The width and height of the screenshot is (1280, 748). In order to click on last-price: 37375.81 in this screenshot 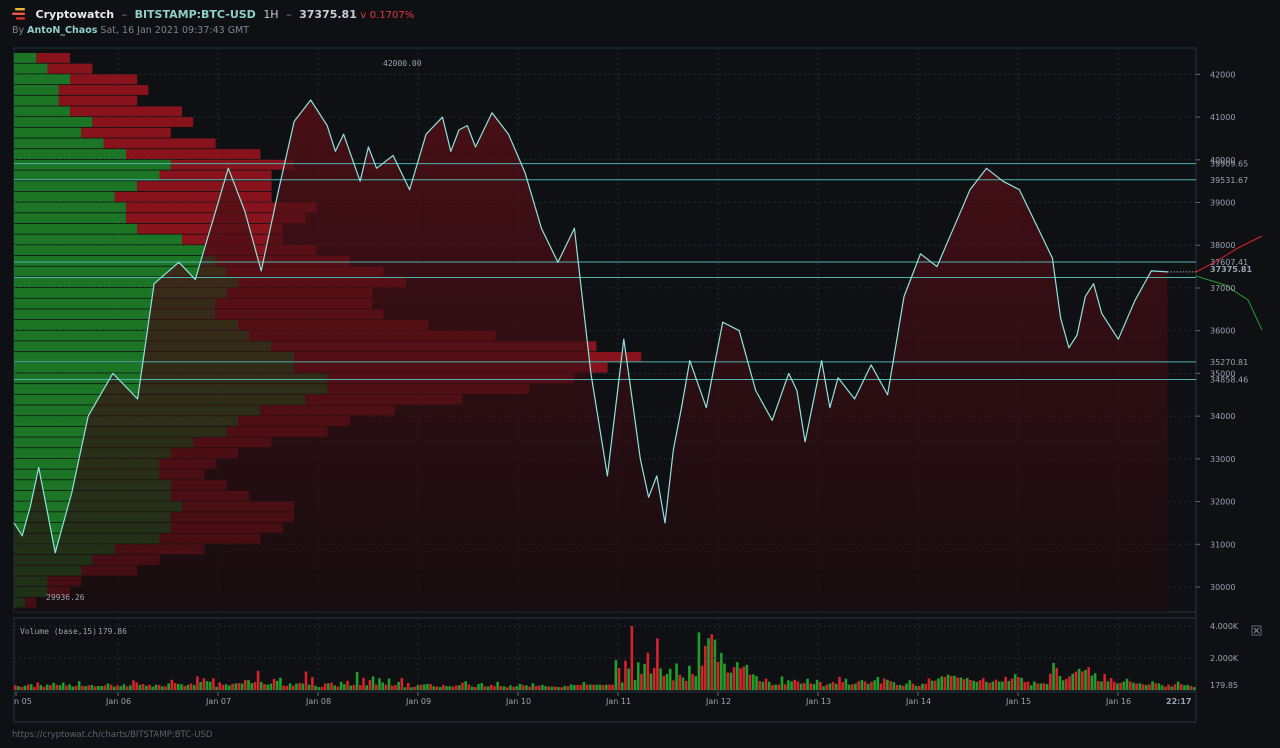, I will do `click(328, 14)`.